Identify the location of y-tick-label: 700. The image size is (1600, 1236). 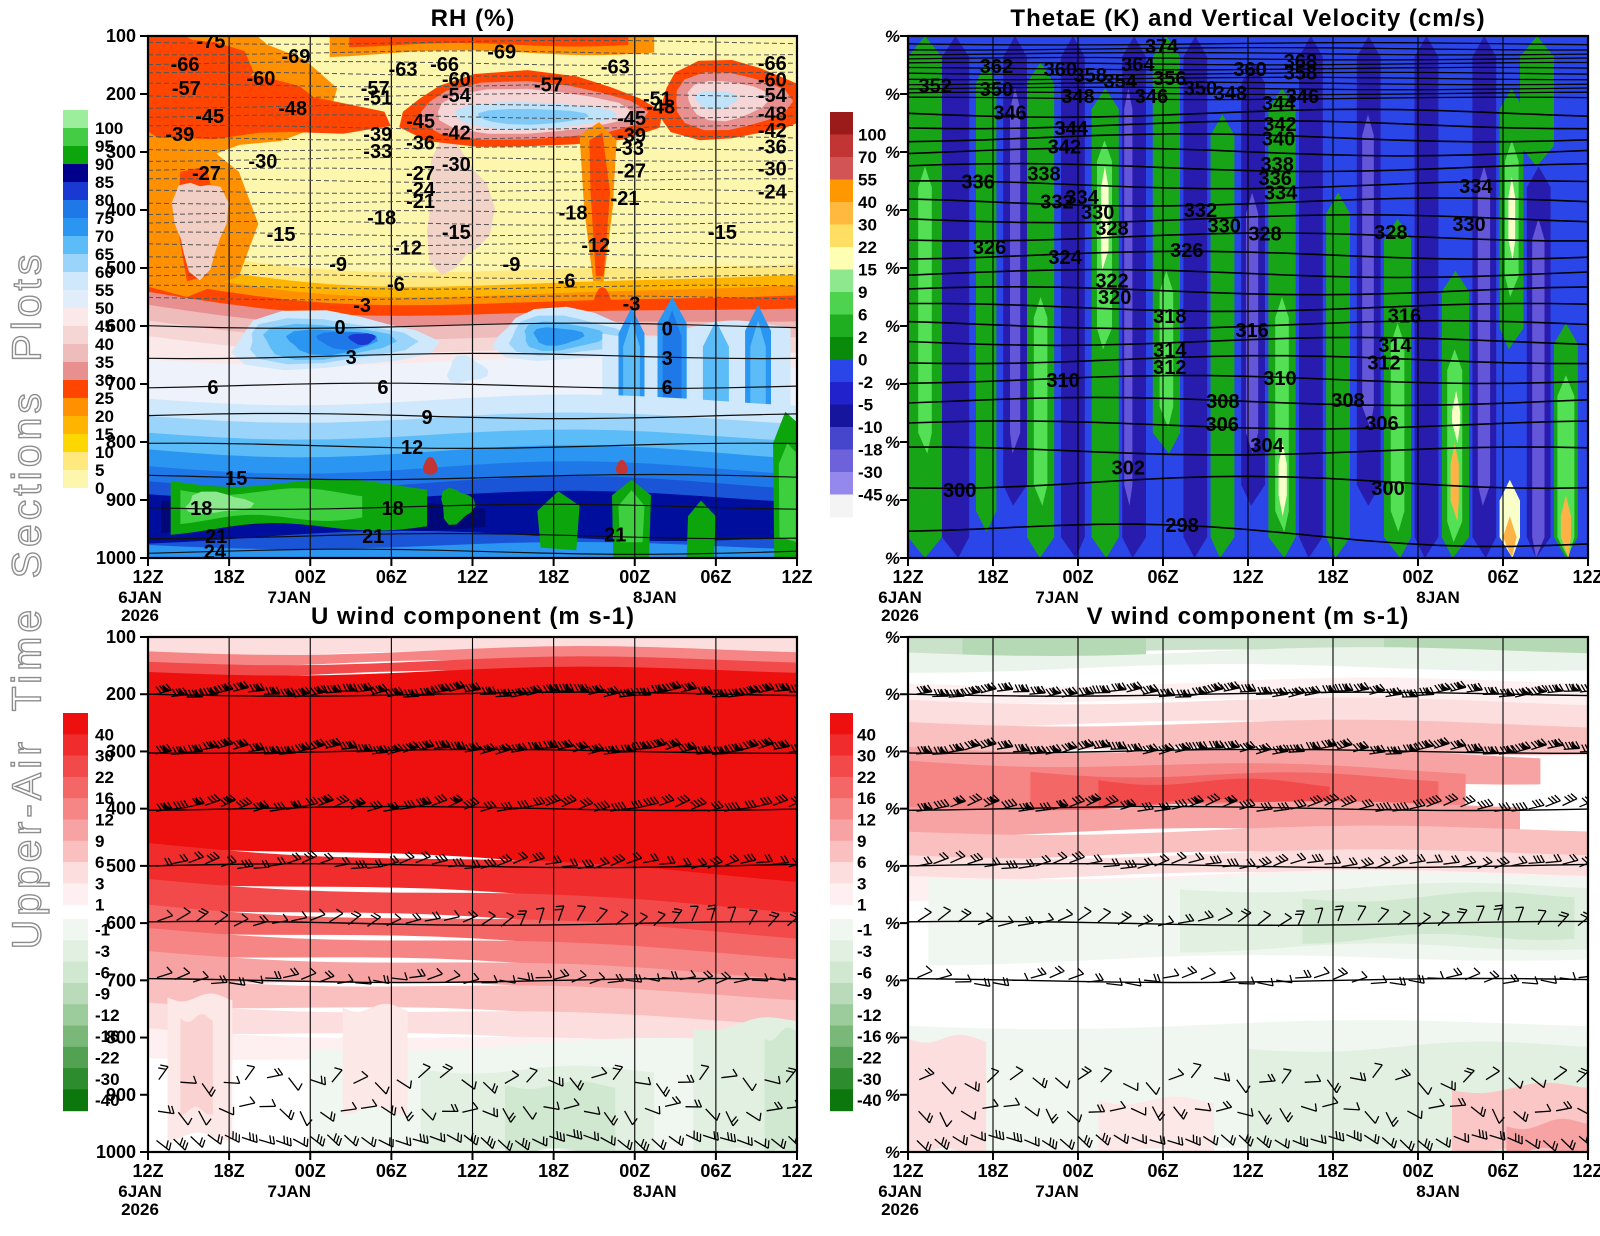
(121, 980).